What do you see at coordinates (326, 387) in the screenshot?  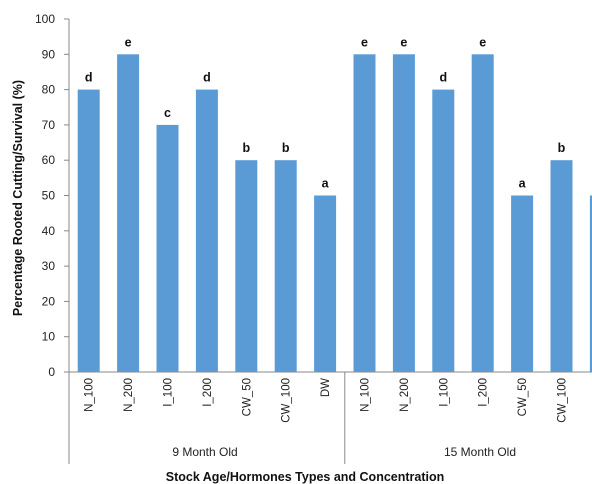 I see `category-label: DW` at bounding box center [326, 387].